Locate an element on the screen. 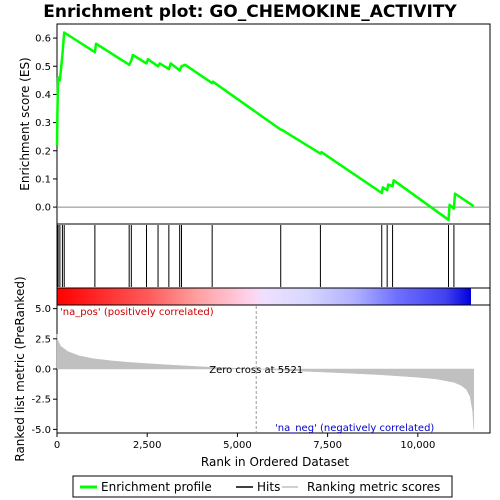 The height and width of the screenshot is (500, 500). es-y-tick-label: 0.3 is located at coordinates (43, 123).